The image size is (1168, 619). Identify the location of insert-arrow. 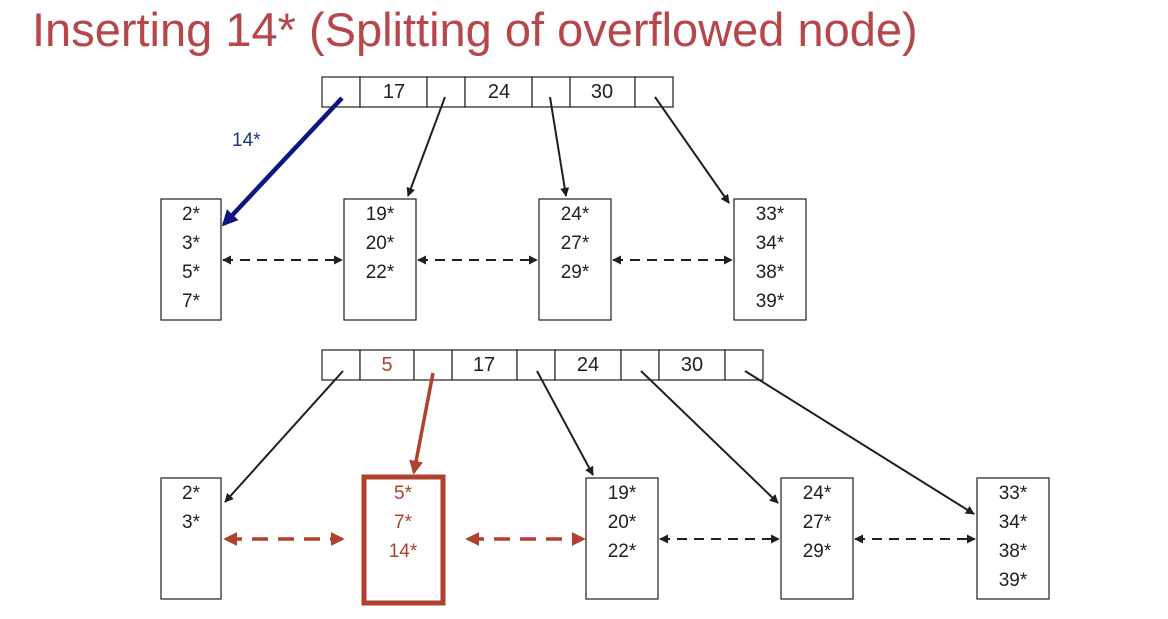
(282, 161).